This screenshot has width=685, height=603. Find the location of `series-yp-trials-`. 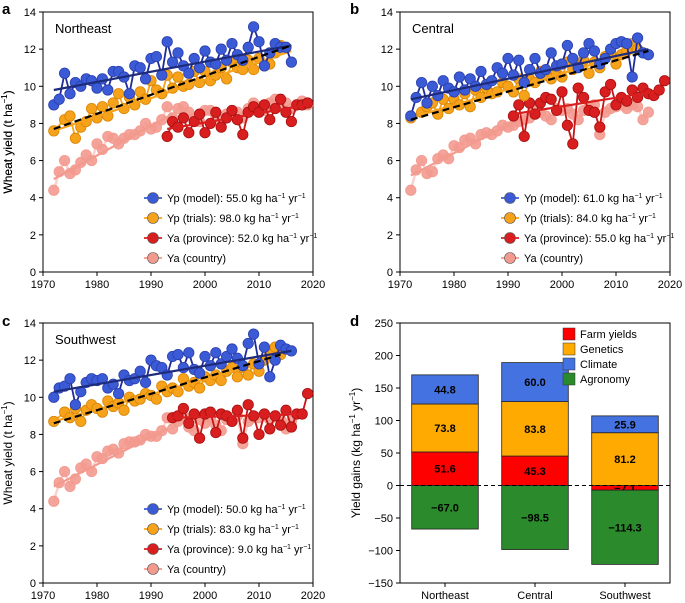

series-yp-trials- is located at coordinates (170, 91).